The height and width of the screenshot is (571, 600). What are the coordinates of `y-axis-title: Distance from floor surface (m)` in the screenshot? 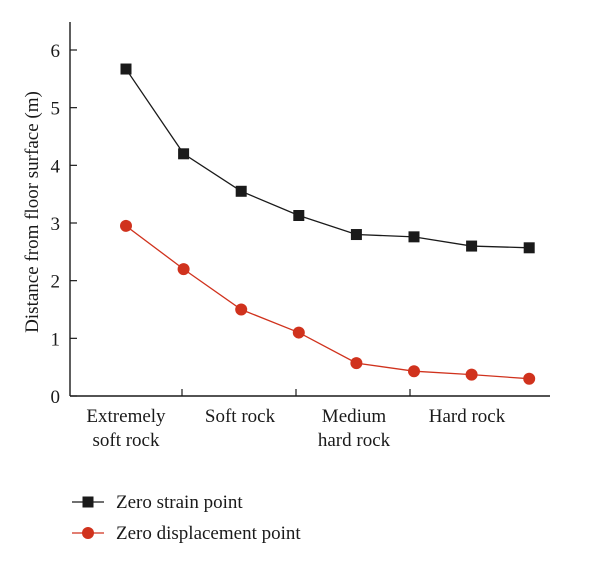 It's located at (32, 212).